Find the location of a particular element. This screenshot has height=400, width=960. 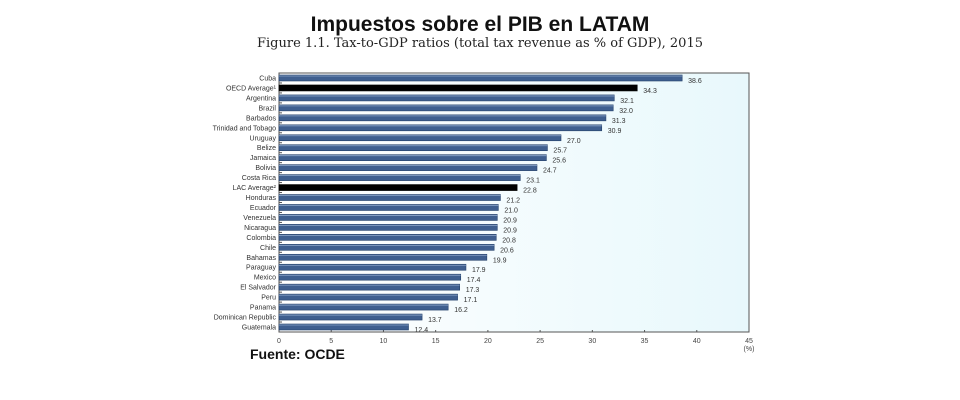

category-label: Nicaragua is located at coordinates (260, 228).